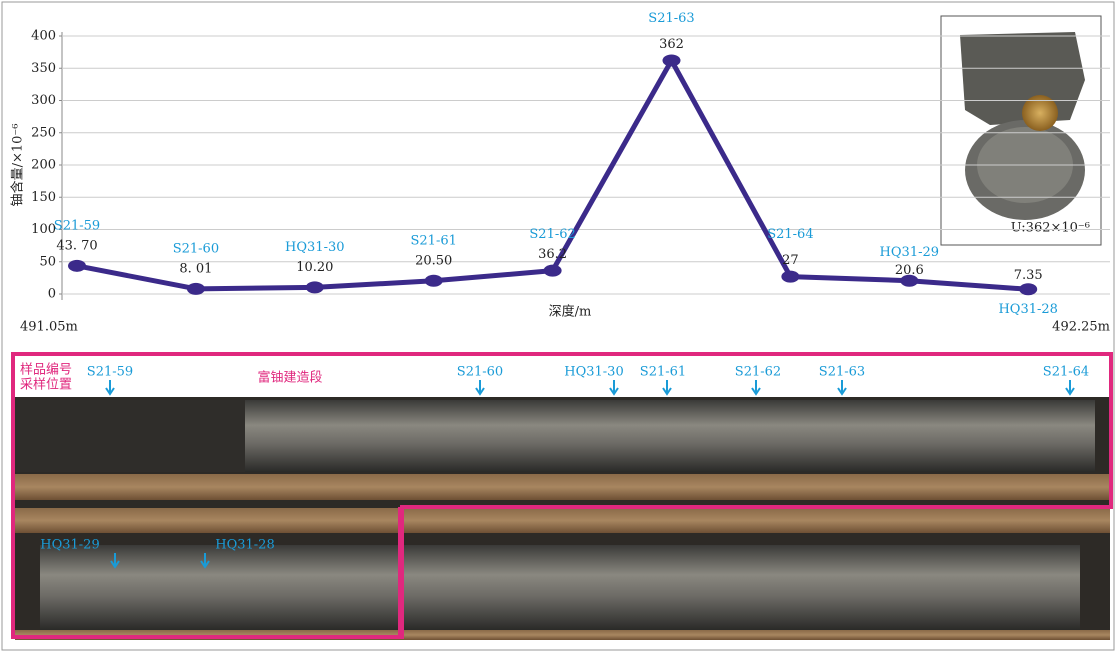  Describe the element at coordinates (43, 68) in the screenshot. I see `y-tick-label: 350` at that location.